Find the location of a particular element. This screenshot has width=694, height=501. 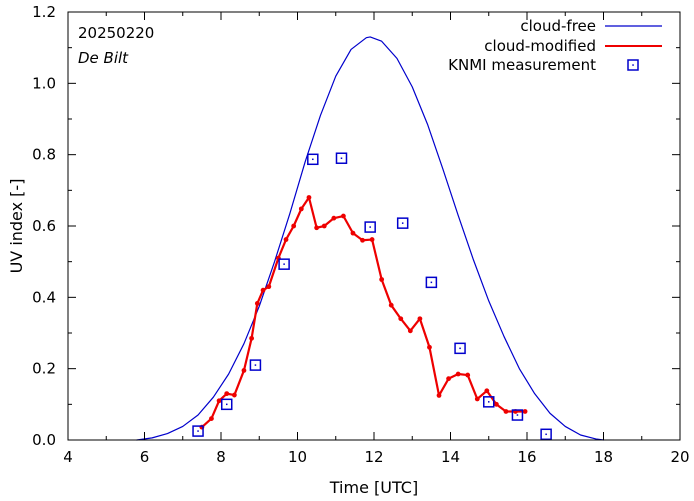

y-tick-label: 0.6 is located at coordinates (44, 226).